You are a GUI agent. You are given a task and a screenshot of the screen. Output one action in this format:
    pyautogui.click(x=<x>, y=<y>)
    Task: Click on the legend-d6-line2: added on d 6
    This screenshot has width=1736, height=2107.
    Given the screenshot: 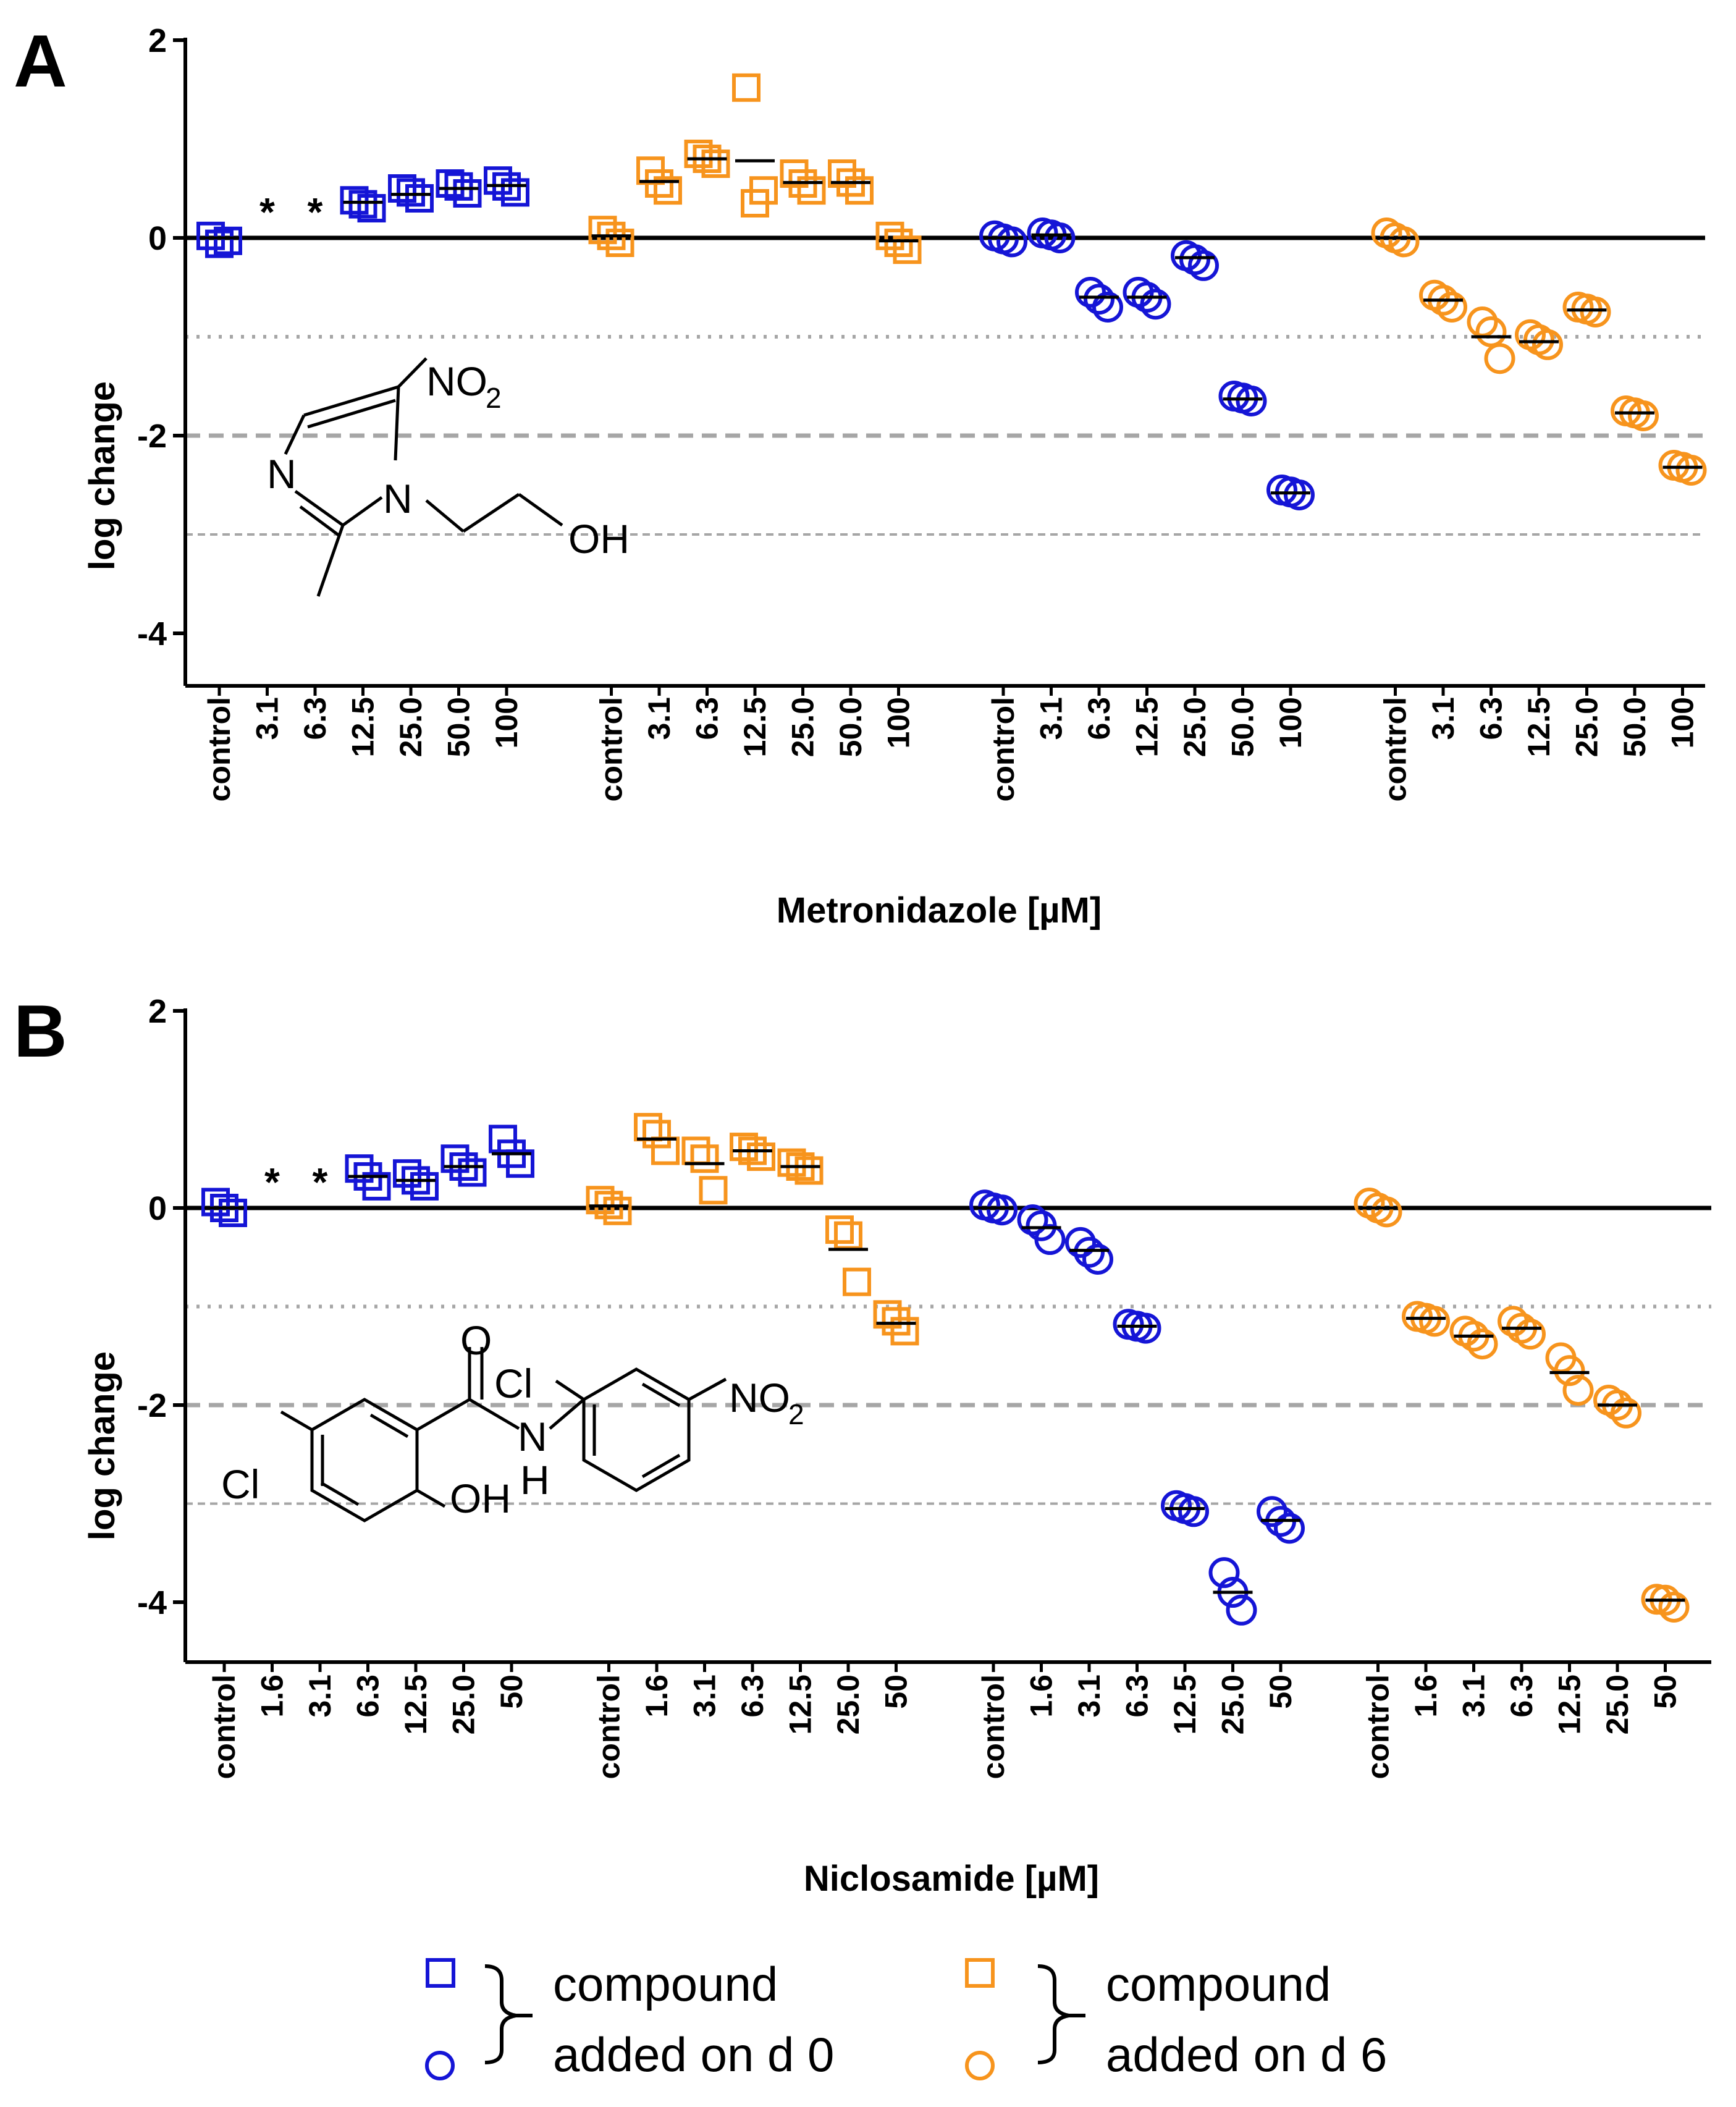 What is the action you would take?
    pyautogui.click(x=1246, y=2054)
    